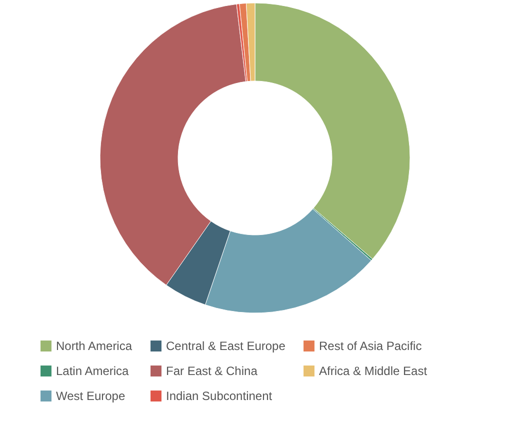 The image size is (510, 424). I want to click on legend-label: North America, so click(94, 346).